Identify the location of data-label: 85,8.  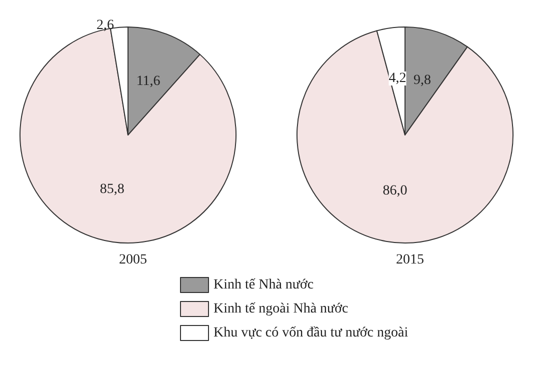
(112, 190).